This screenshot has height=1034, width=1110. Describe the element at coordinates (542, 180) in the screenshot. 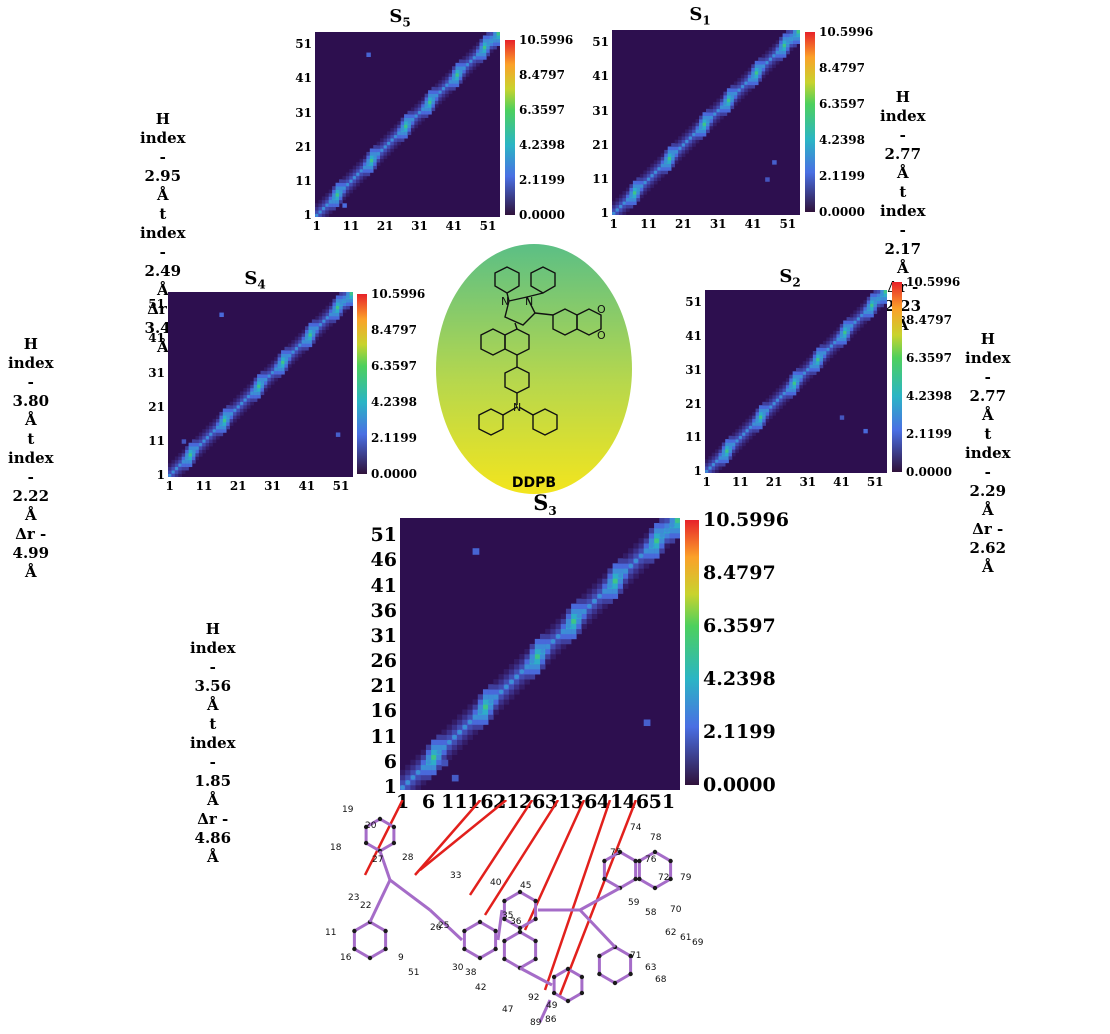

I see `colorbar-tick-label: 2.1199` at that location.